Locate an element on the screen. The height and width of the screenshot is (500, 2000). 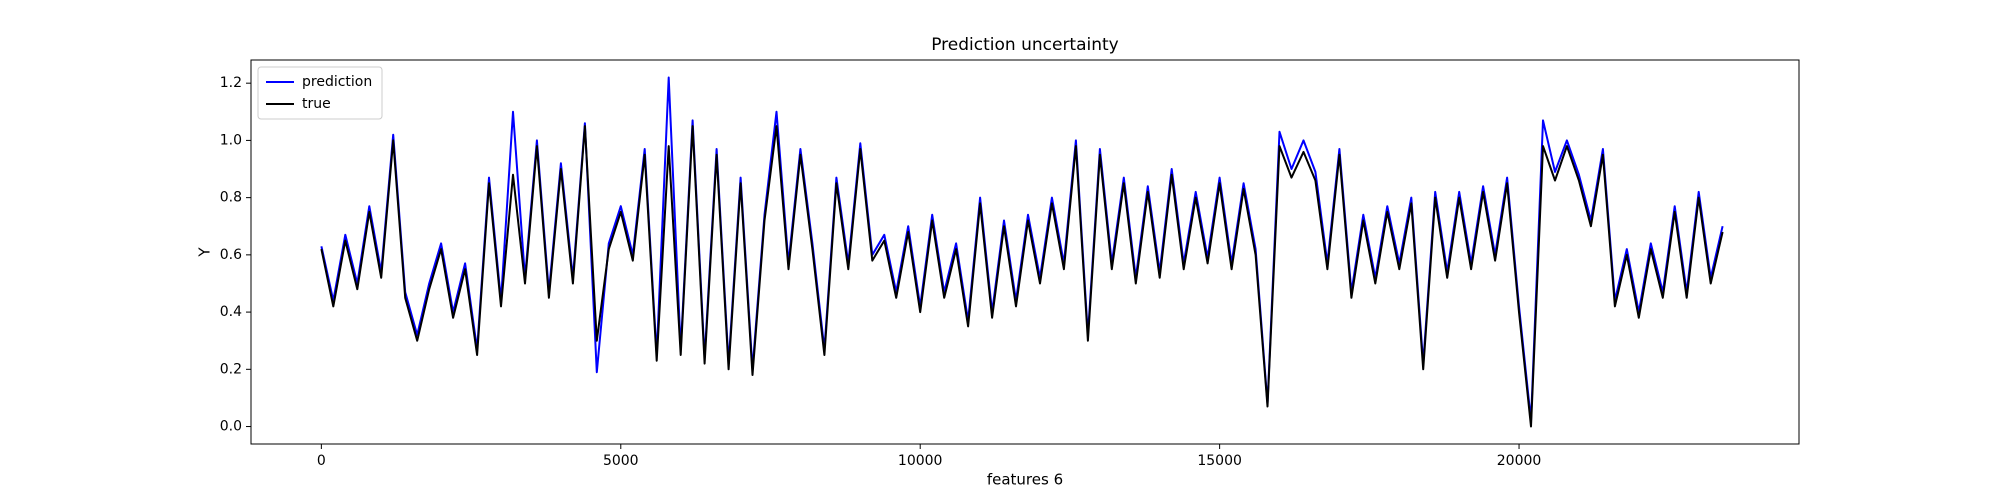
x-tick-label: 20000 is located at coordinates (1519, 461).